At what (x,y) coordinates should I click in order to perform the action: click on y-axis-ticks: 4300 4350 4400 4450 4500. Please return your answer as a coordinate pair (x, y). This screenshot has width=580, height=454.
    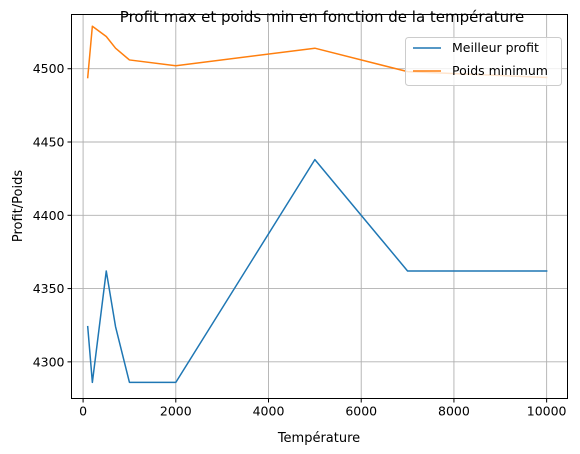
    Looking at the image, I should click on (52, 215).